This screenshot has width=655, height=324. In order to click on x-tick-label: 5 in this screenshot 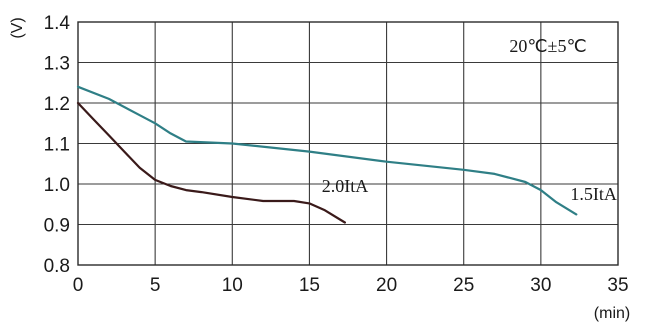, I will do `click(155, 285)`.